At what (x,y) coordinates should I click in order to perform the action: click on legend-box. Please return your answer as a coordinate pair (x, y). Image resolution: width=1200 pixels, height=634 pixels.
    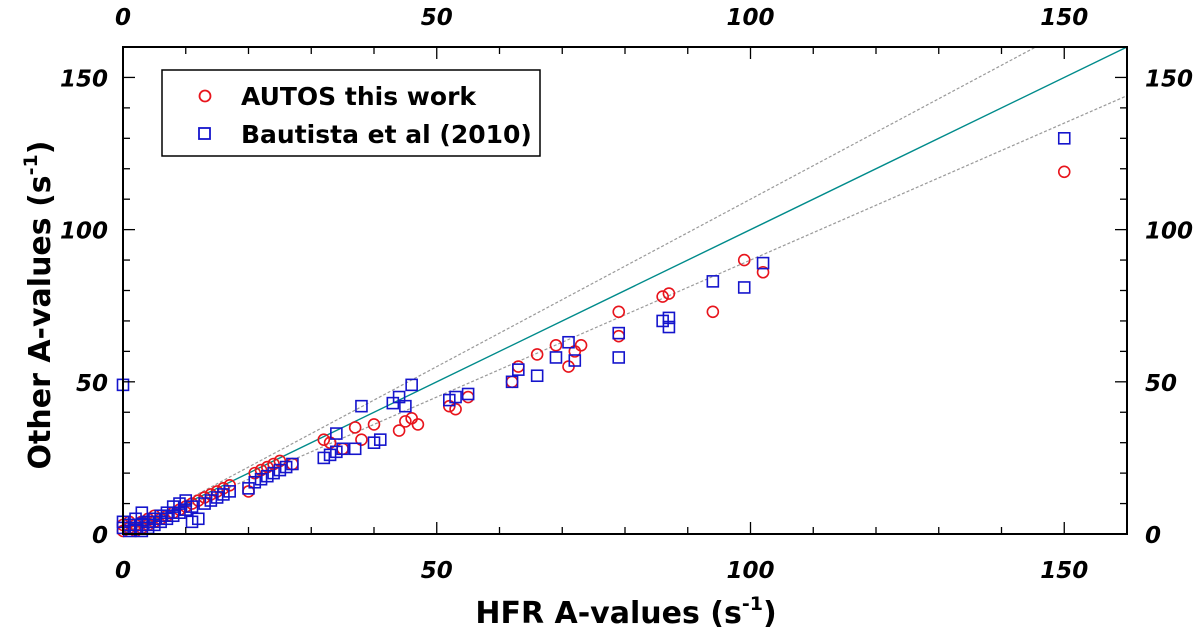
    Looking at the image, I should click on (351, 113).